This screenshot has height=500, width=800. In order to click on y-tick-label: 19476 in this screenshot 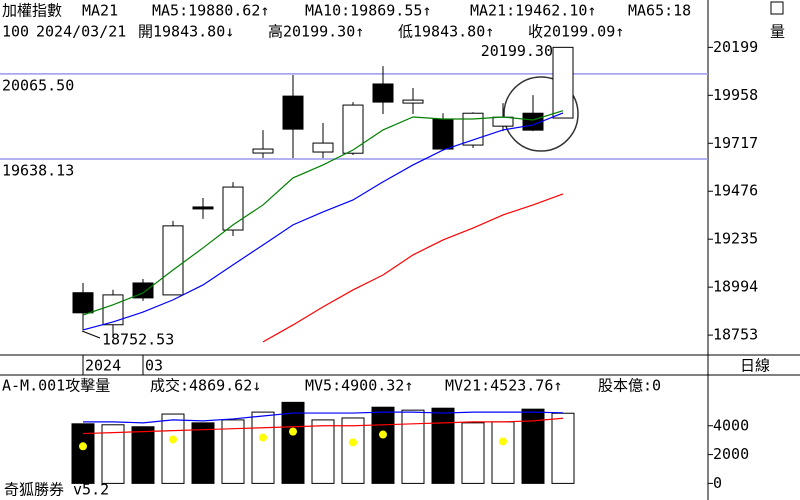, I will do `click(735, 191)`.